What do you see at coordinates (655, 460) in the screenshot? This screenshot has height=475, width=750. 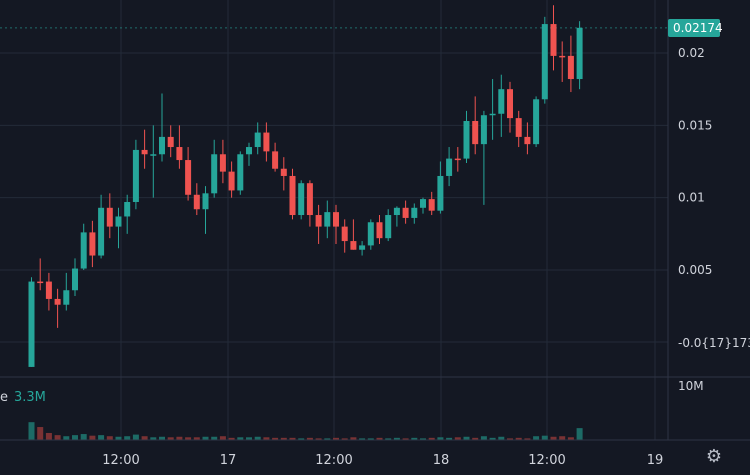 I see `time-tick-label: 19` at bounding box center [655, 460].